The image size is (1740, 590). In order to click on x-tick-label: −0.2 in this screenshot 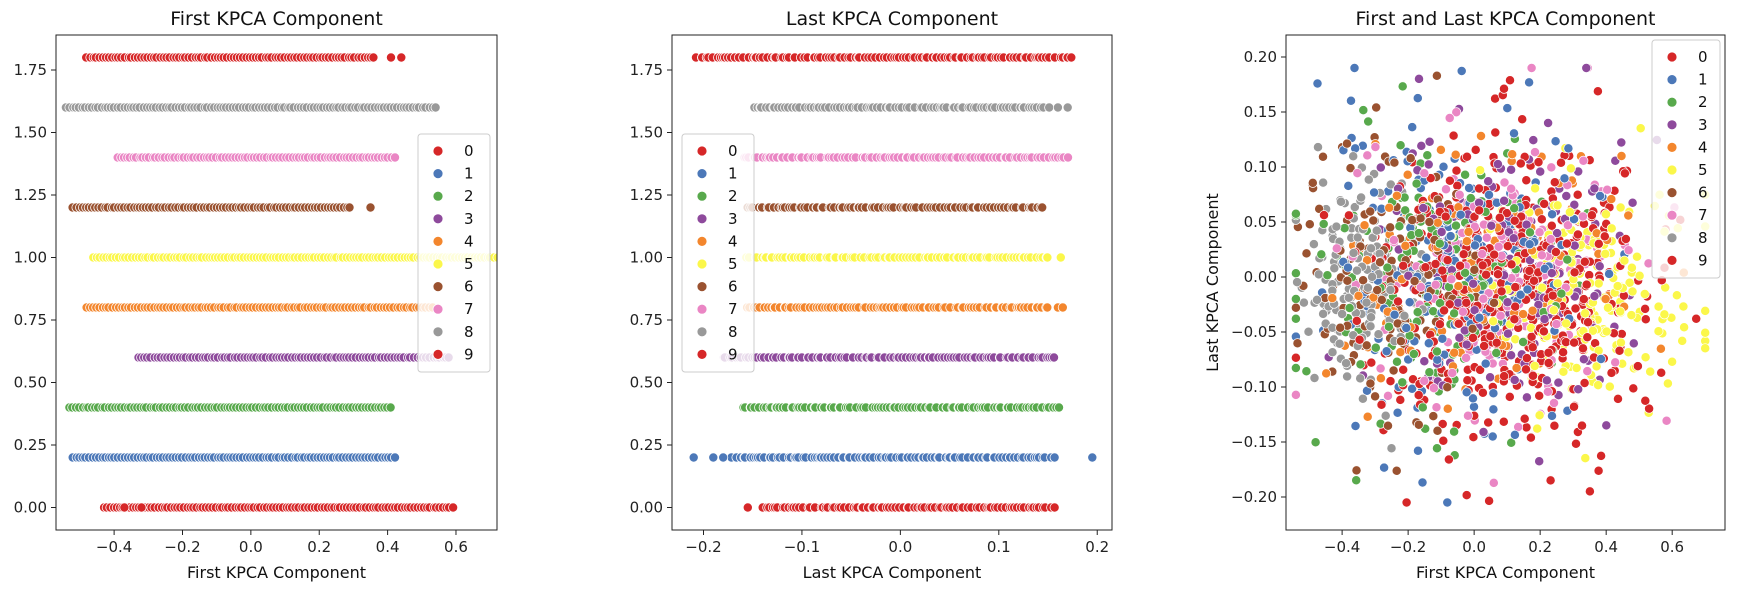, I will do `click(182, 547)`.